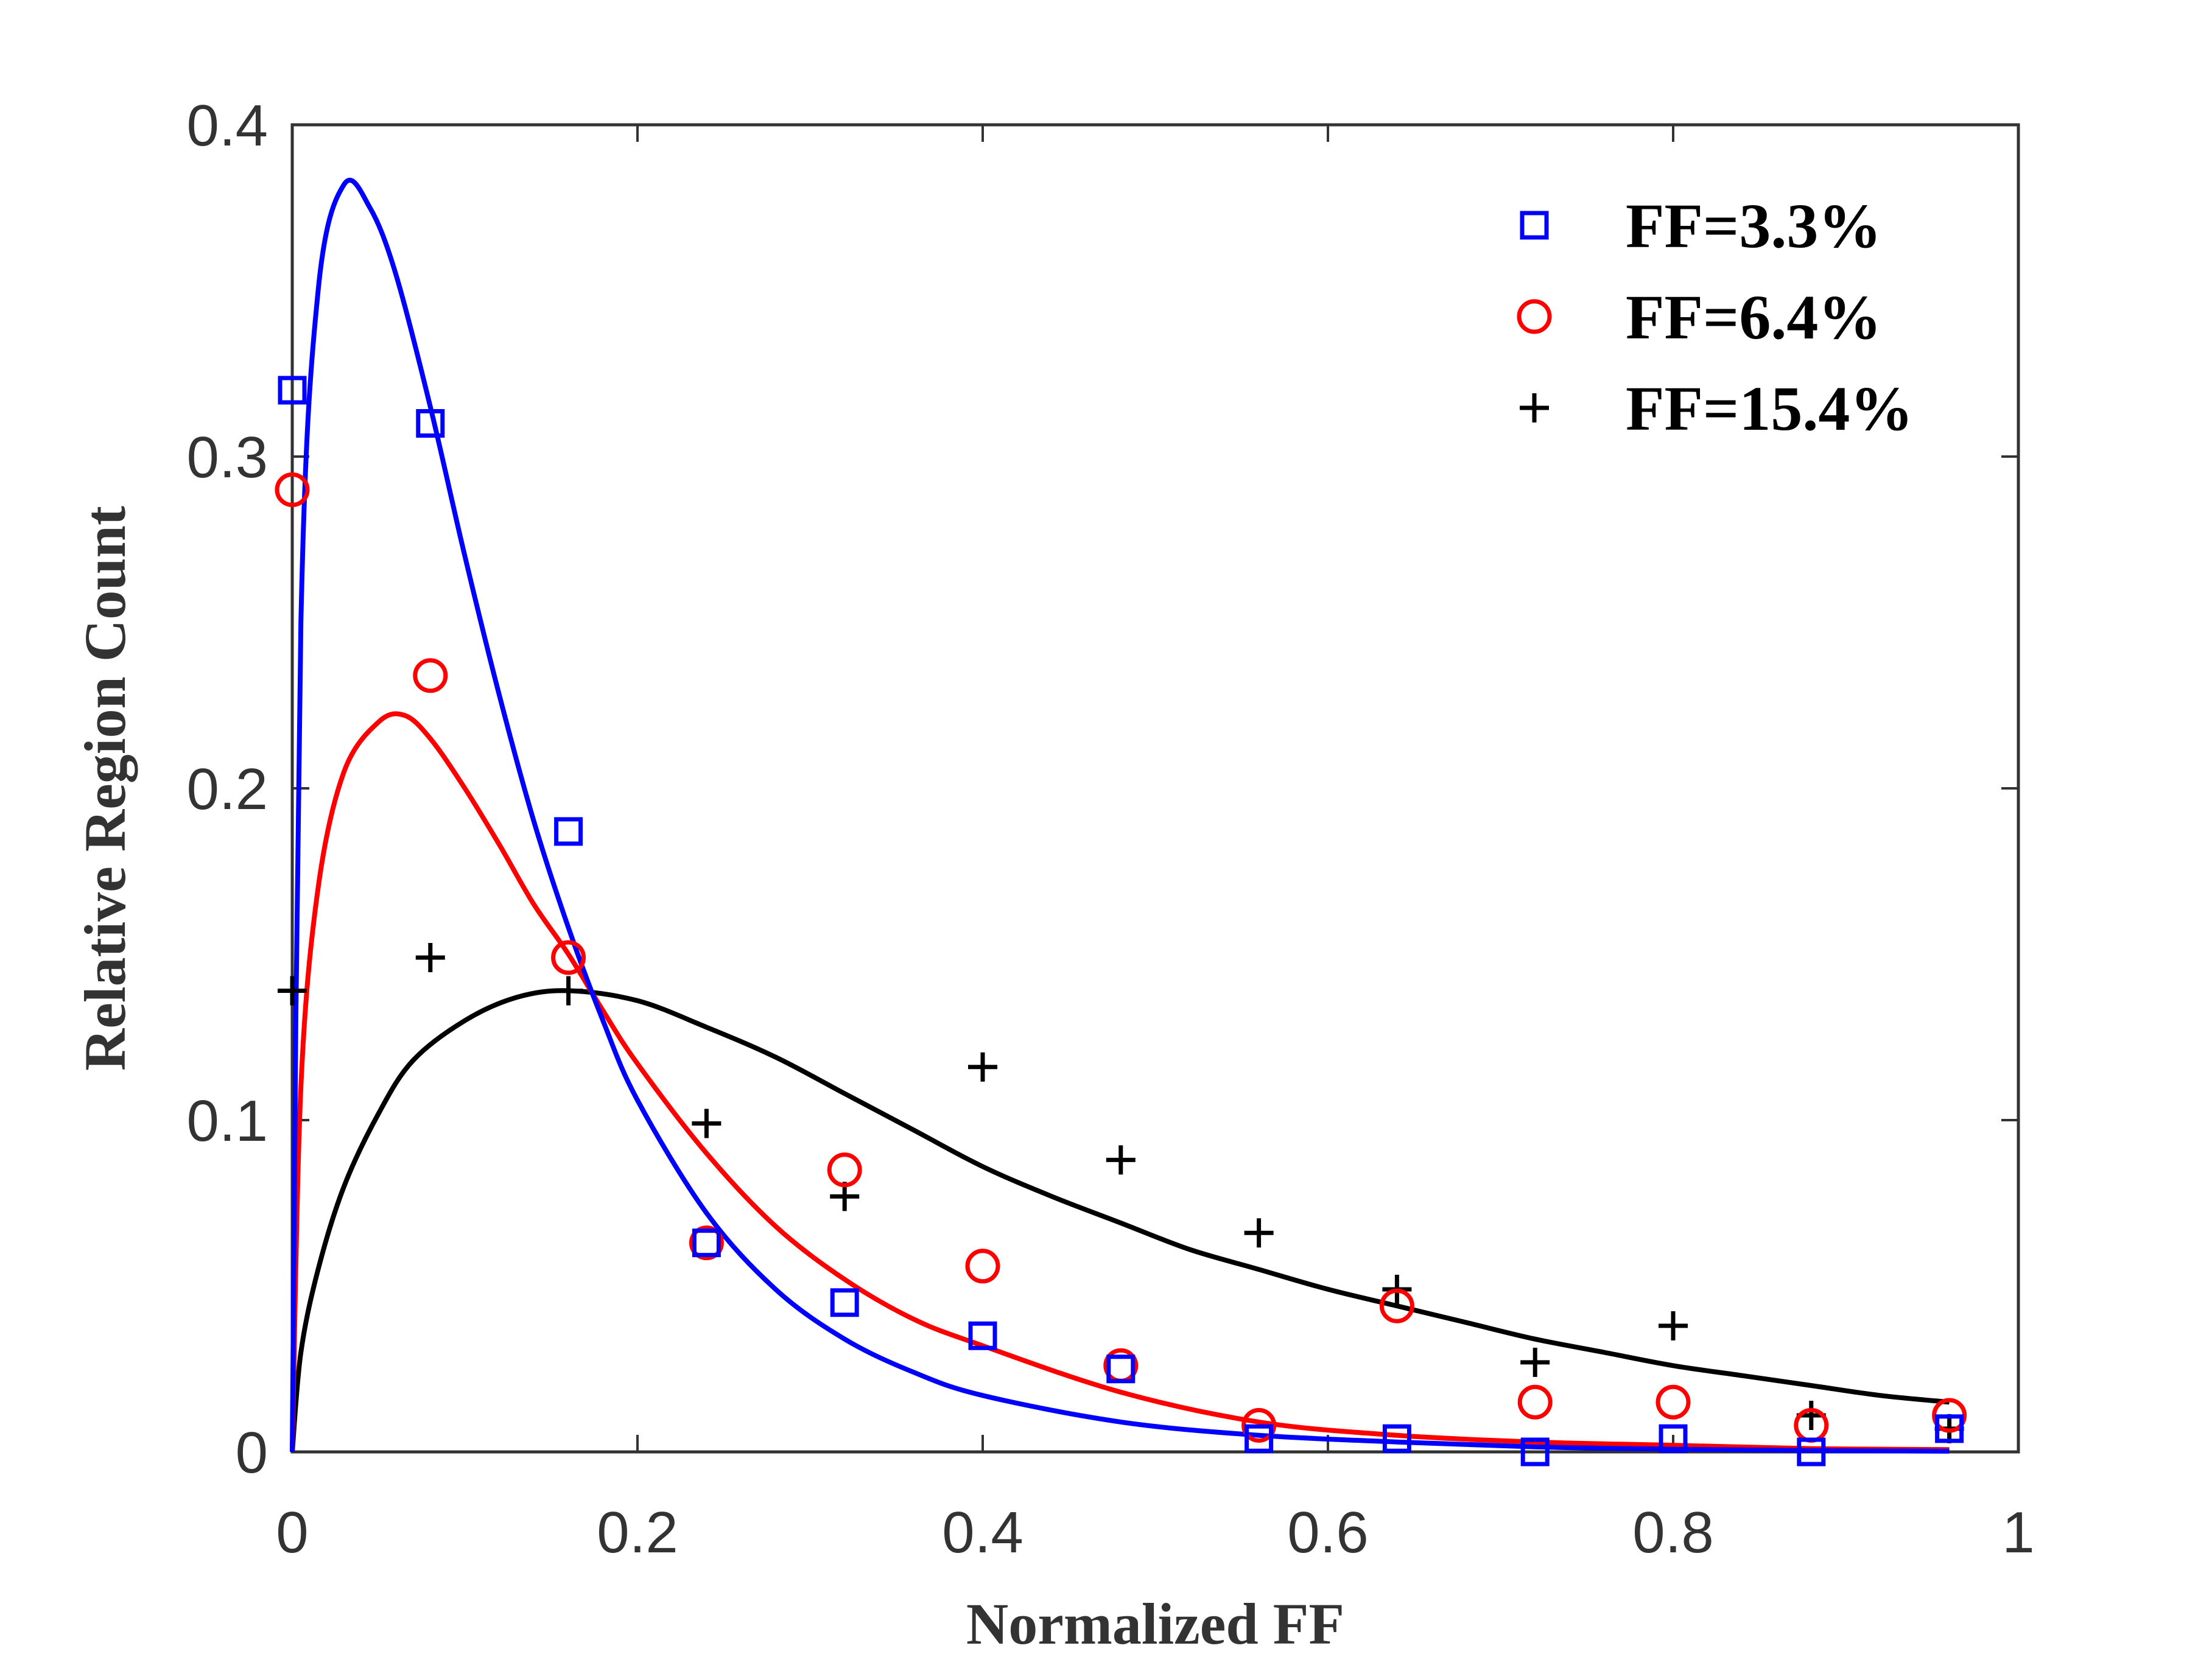  What do you see at coordinates (227, 458) in the screenshot?
I see `y-tick-label: 0.3` at bounding box center [227, 458].